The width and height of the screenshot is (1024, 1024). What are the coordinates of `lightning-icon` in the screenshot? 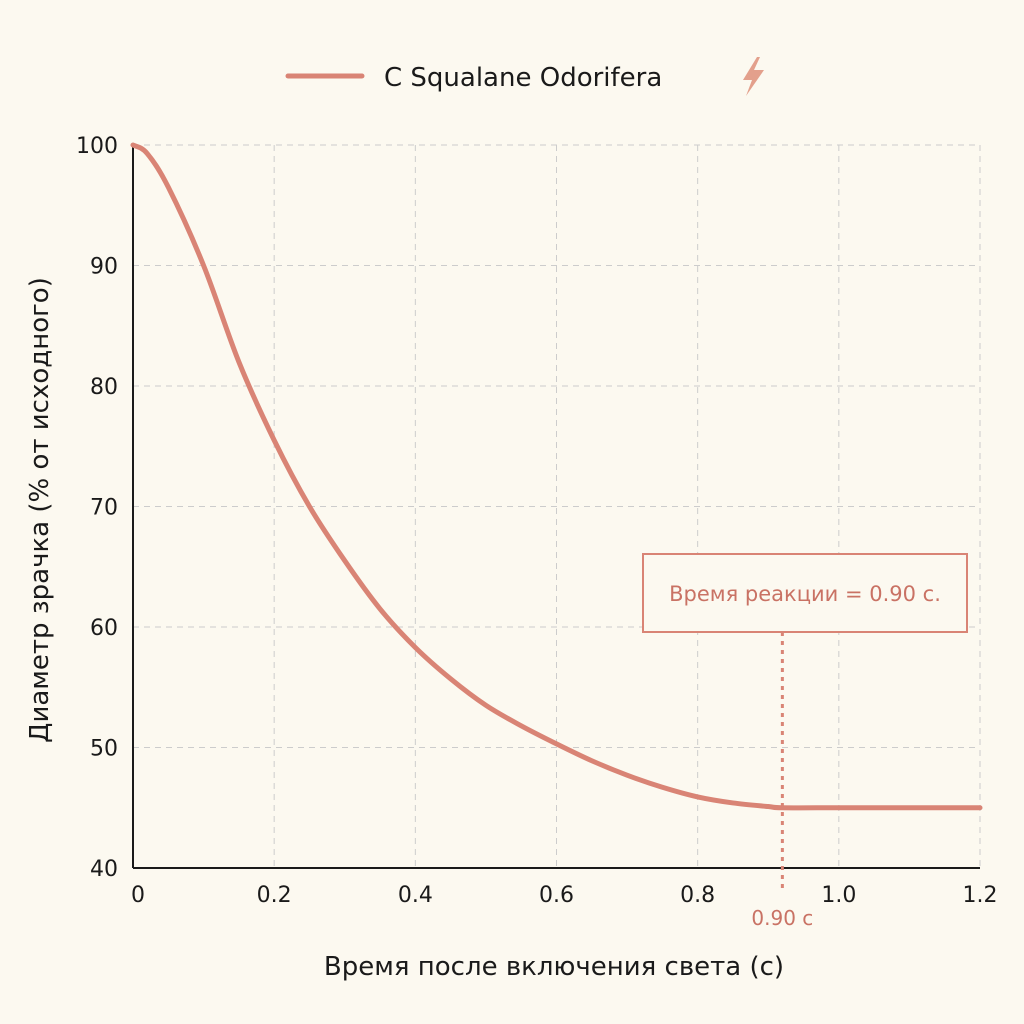 It's located at (753, 76).